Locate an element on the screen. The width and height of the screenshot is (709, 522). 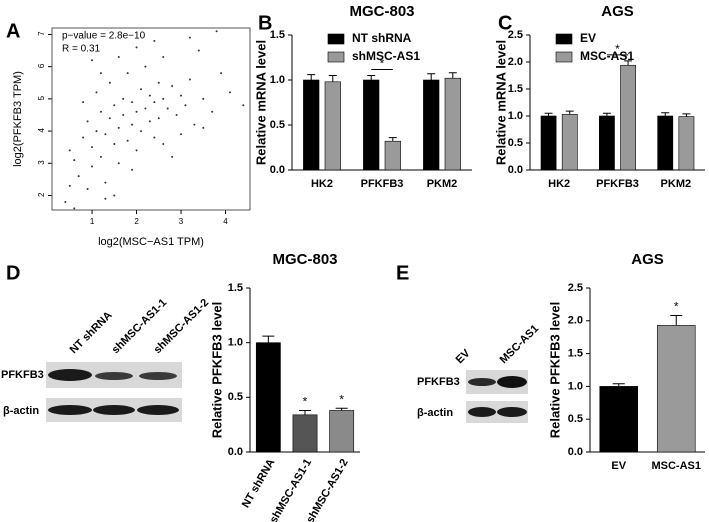
y-axis-label: Relative mRNA level is located at coordinates (260, 102).